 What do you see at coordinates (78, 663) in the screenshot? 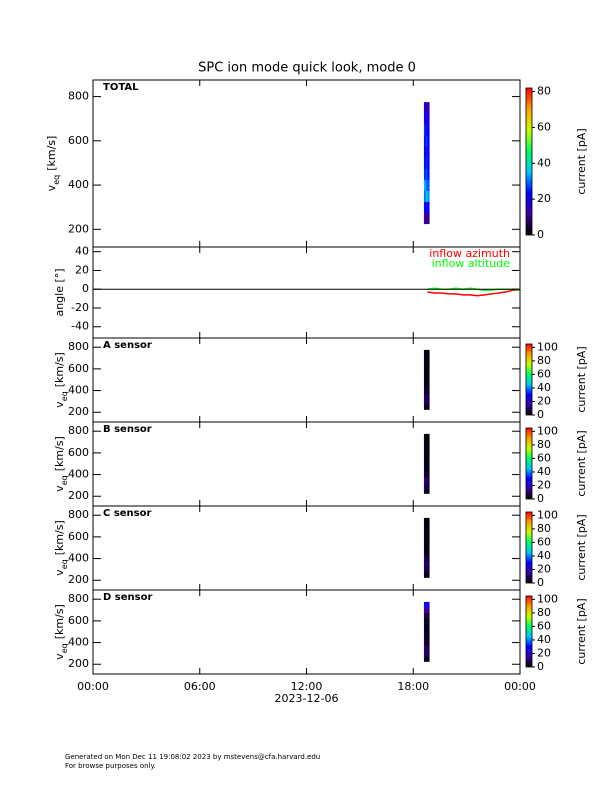
I see `y-tick-label: 200` at bounding box center [78, 663].